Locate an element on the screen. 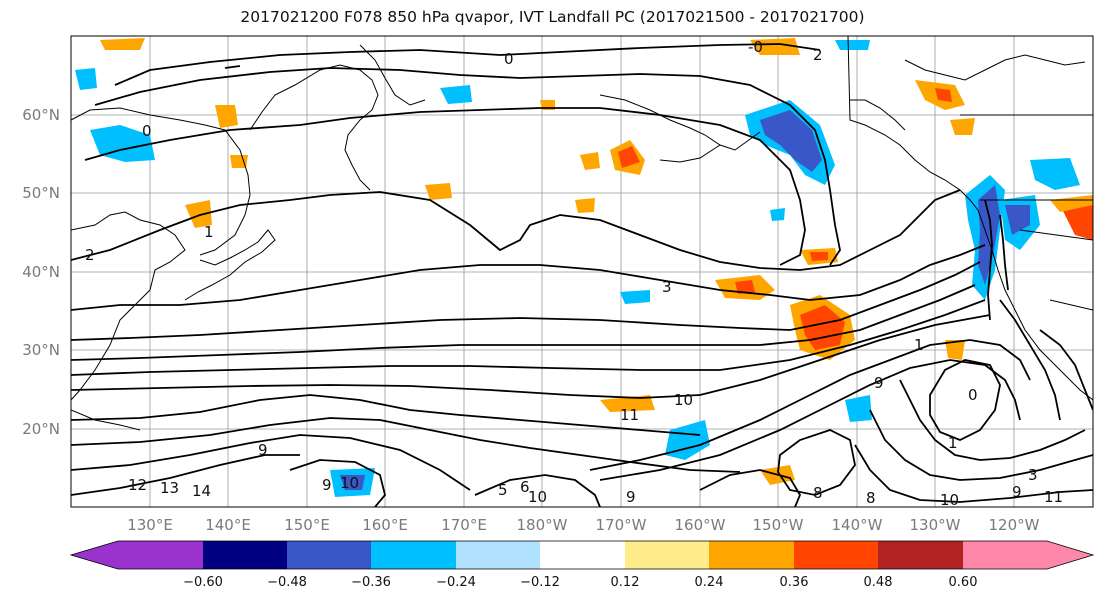 Image resolution: width=1105 pixels, height=601 pixels. lon-tick-label: 130°W is located at coordinates (935, 525).